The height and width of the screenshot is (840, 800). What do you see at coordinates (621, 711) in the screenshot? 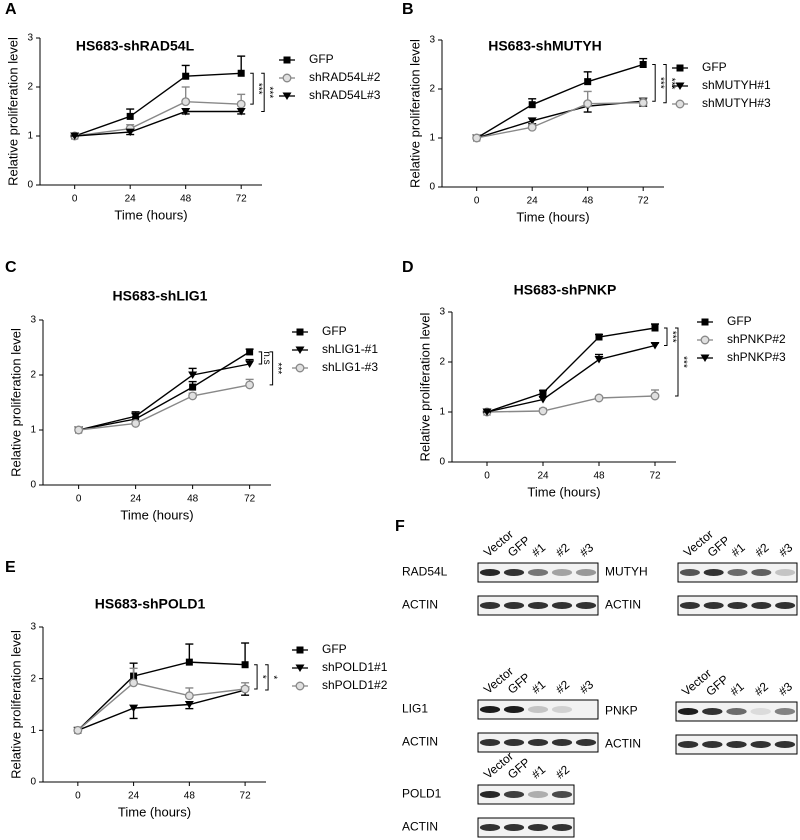
I see `row-label: PNKP` at bounding box center [621, 711].